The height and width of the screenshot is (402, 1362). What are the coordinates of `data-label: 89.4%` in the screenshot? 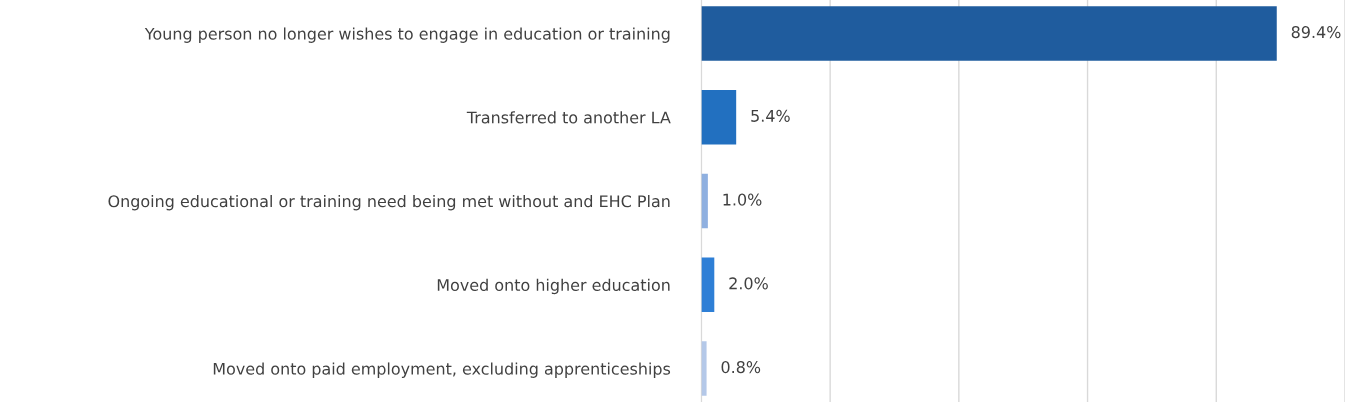 It's located at (1316, 32).